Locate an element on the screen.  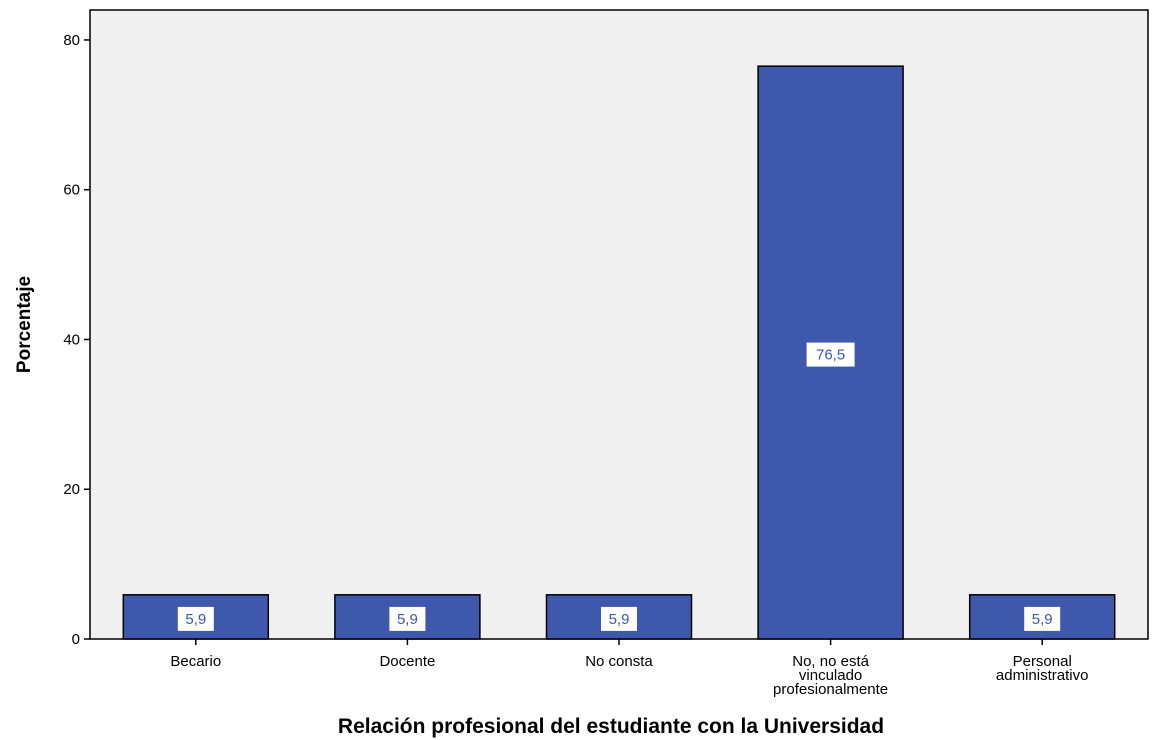
x-tick-label-line: profesionalmente is located at coordinates (830, 689).